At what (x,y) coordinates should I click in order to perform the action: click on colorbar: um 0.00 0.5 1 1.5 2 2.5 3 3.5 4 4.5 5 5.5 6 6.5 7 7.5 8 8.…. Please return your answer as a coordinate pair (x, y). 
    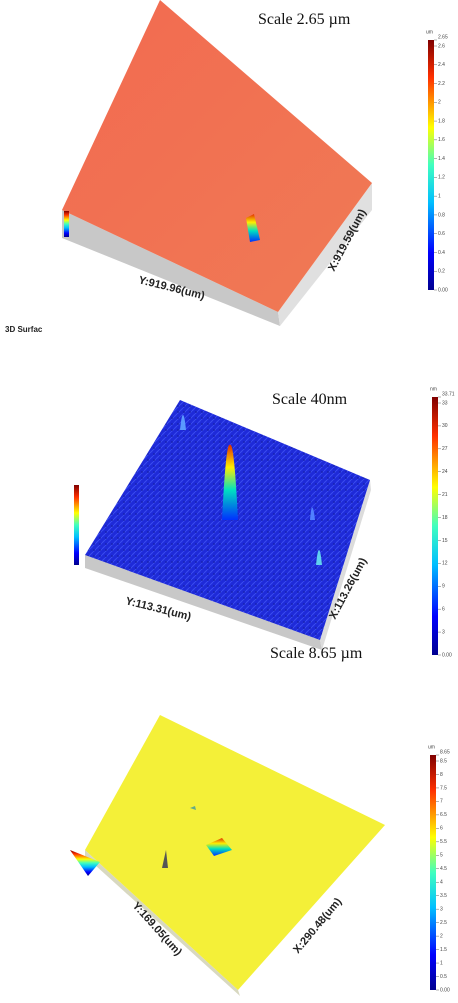
    Looking at the image, I should click on (439, 868).